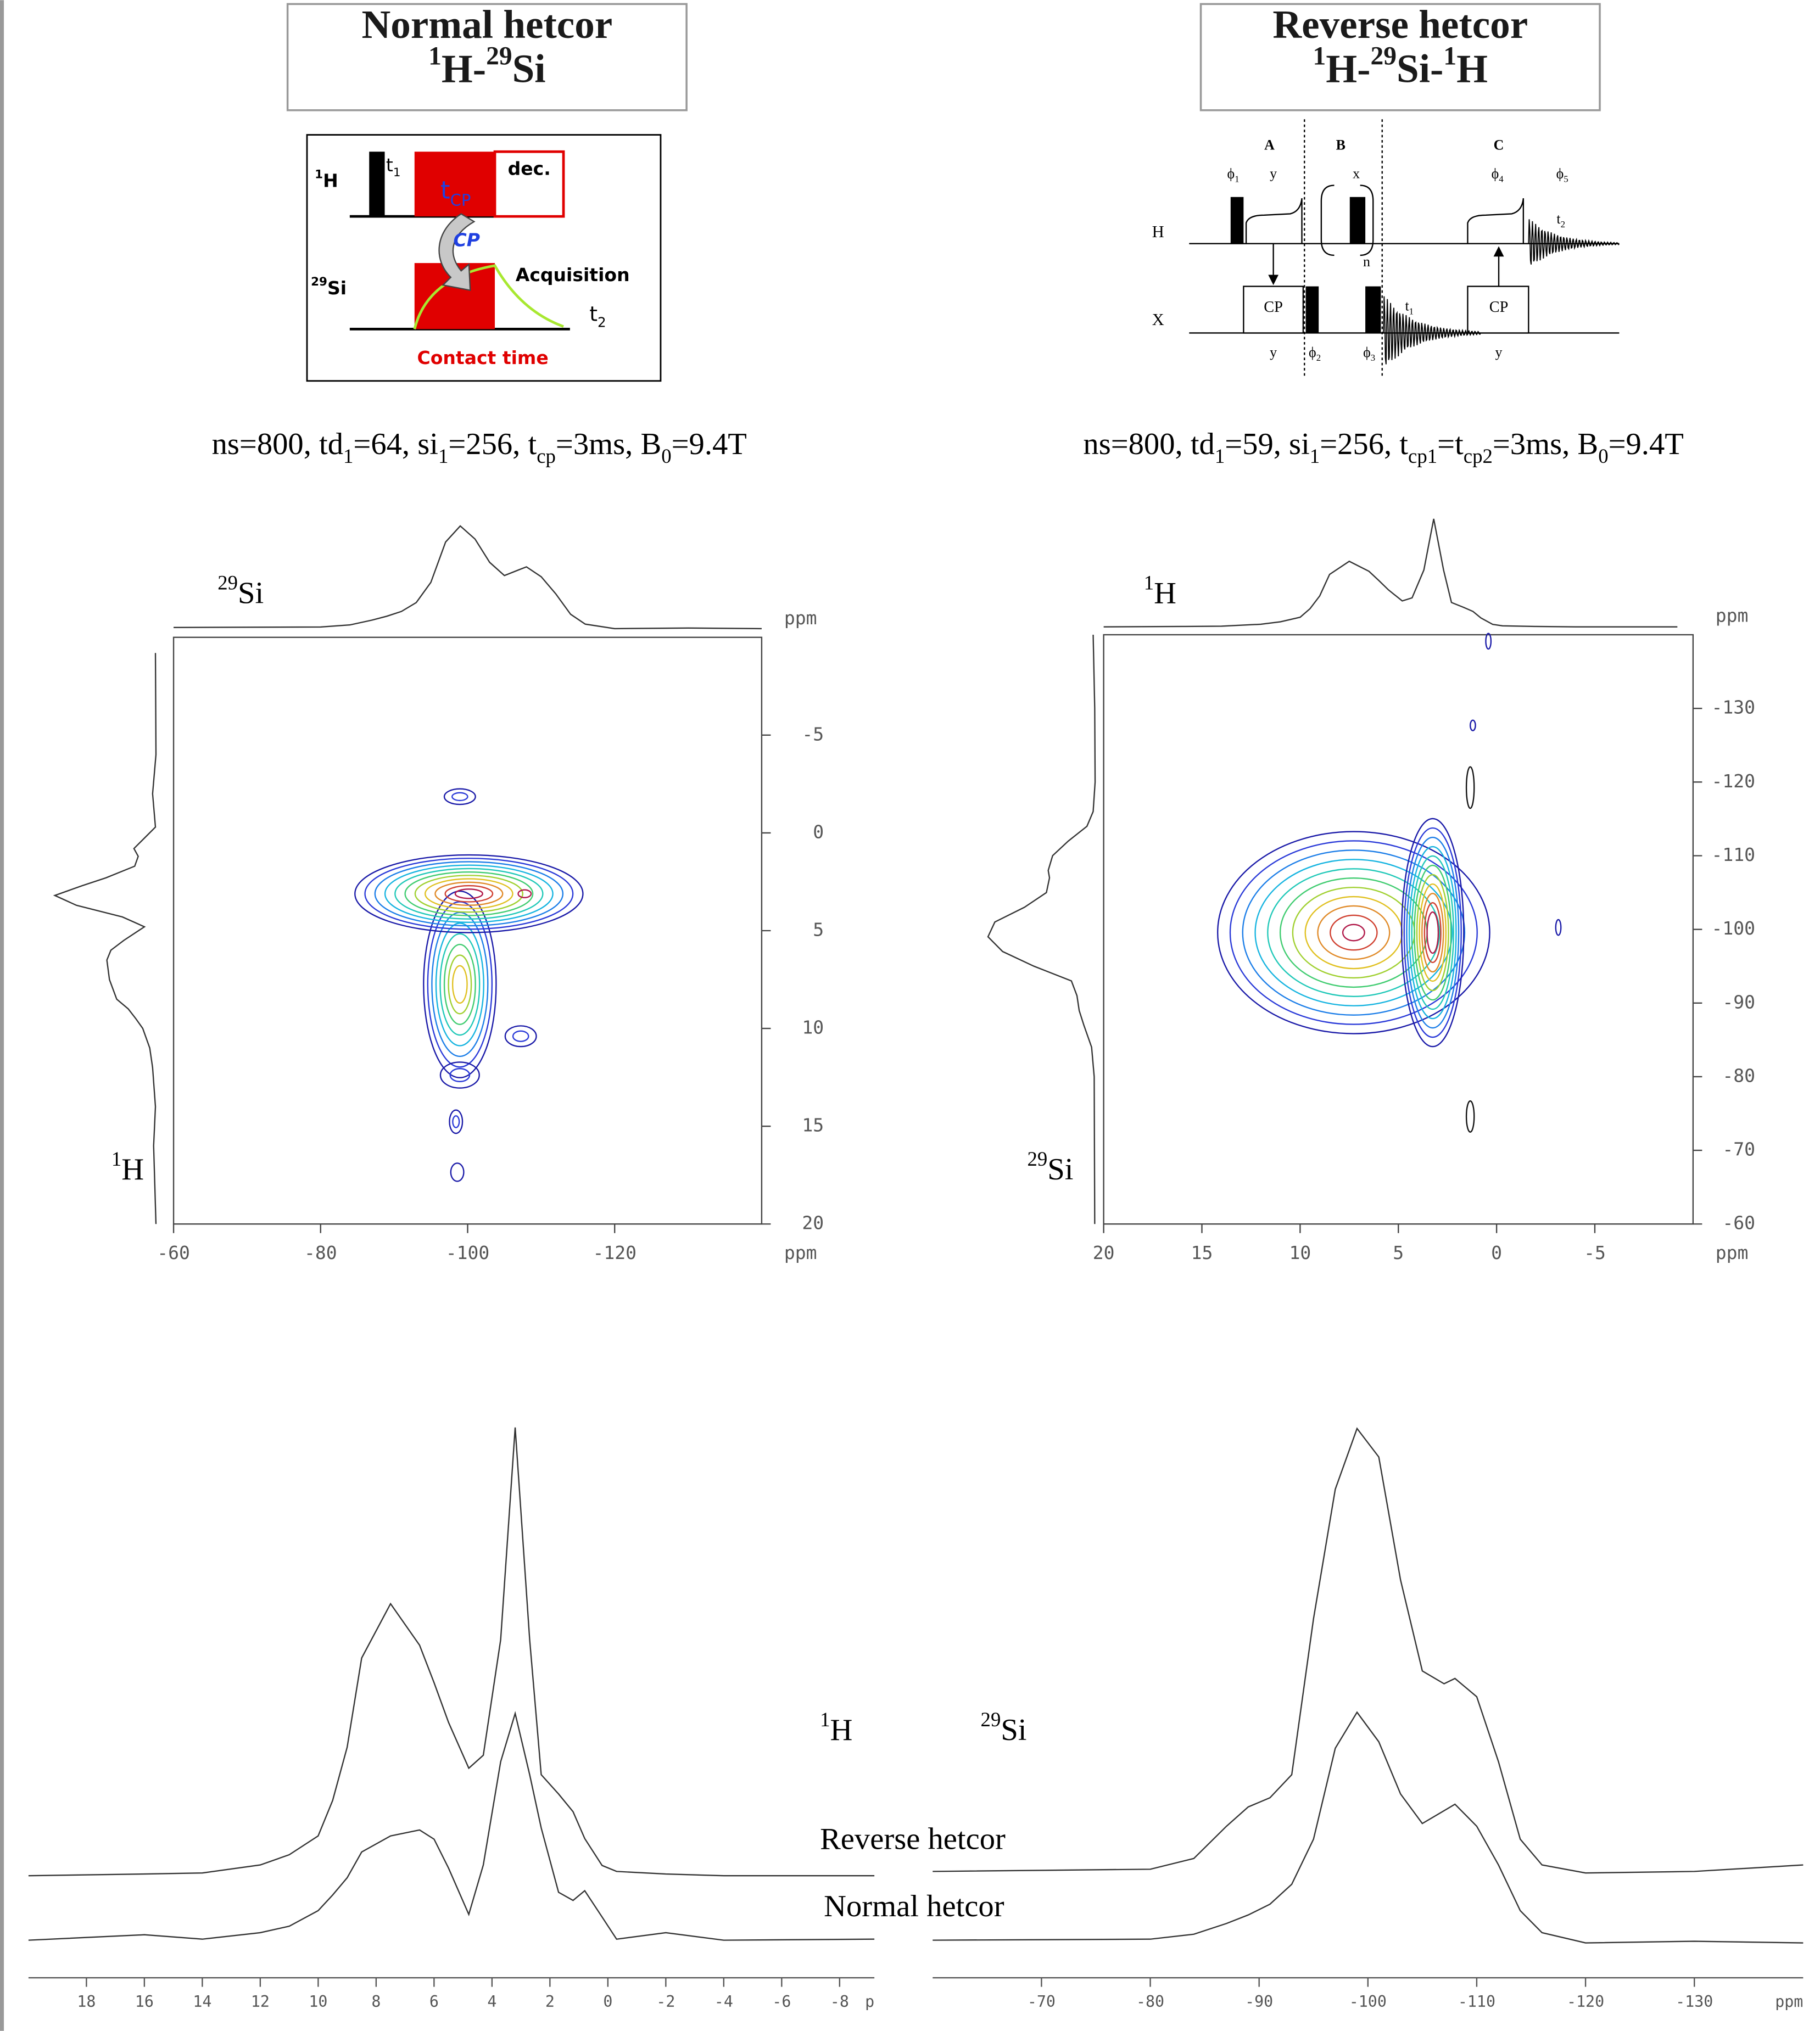 The width and height of the screenshot is (1820, 2031). Describe the element at coordinates (608, 444) in the screenshot. I see `text-segment: =3ms, B` at that location.